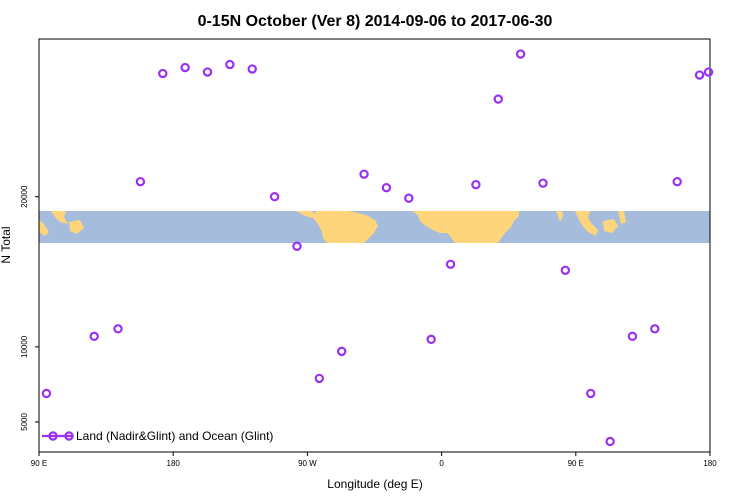  What do you see at coordinates (610, 226) in the screenshot?
I see `land-borneo` at bounding box center [610, 226].